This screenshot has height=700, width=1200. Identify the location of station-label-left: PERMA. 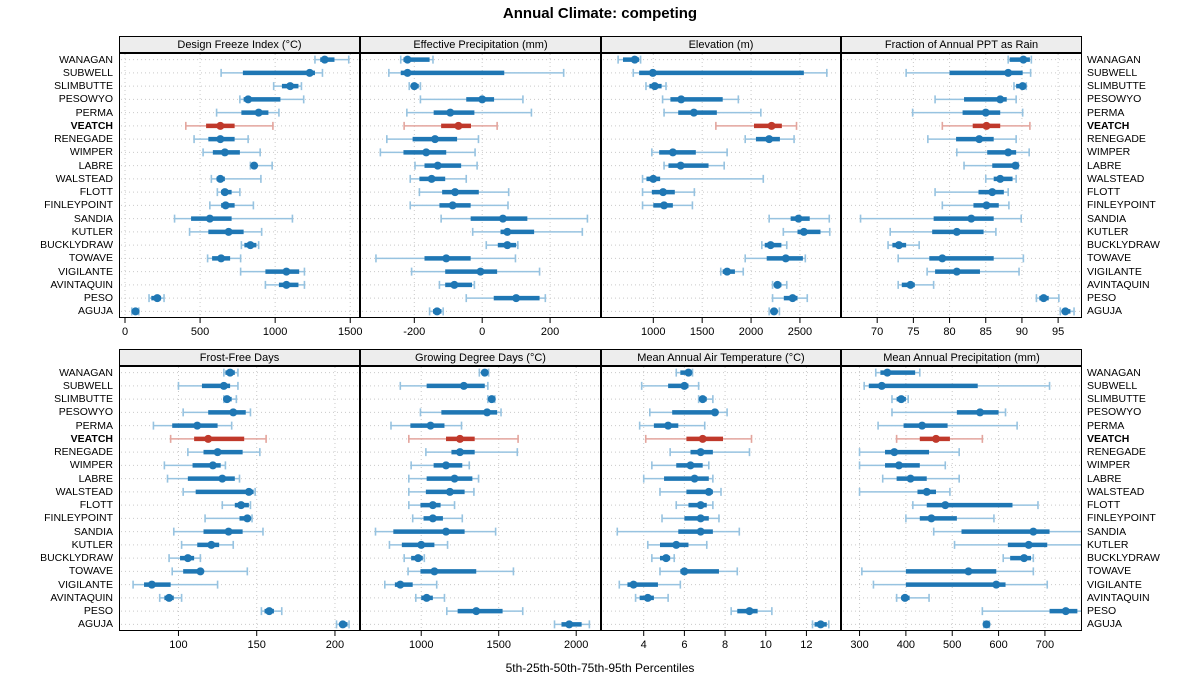
(94, 425).